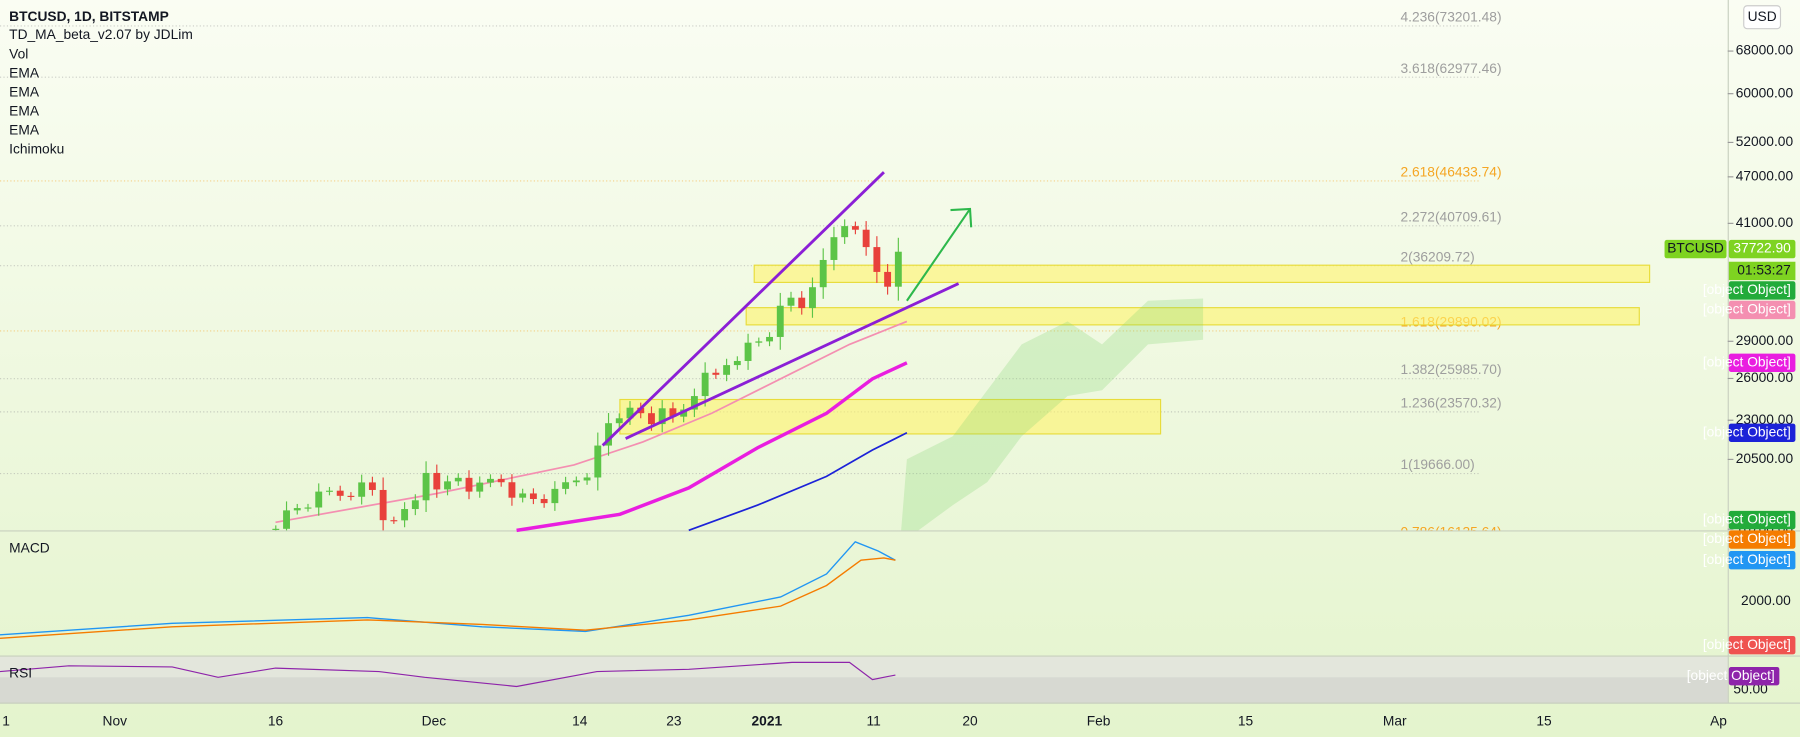  What do you see at coordinates (1099, 721) in the screenshot?
I see `x-tick-label: Feb` at bounding box center [1099, 721].